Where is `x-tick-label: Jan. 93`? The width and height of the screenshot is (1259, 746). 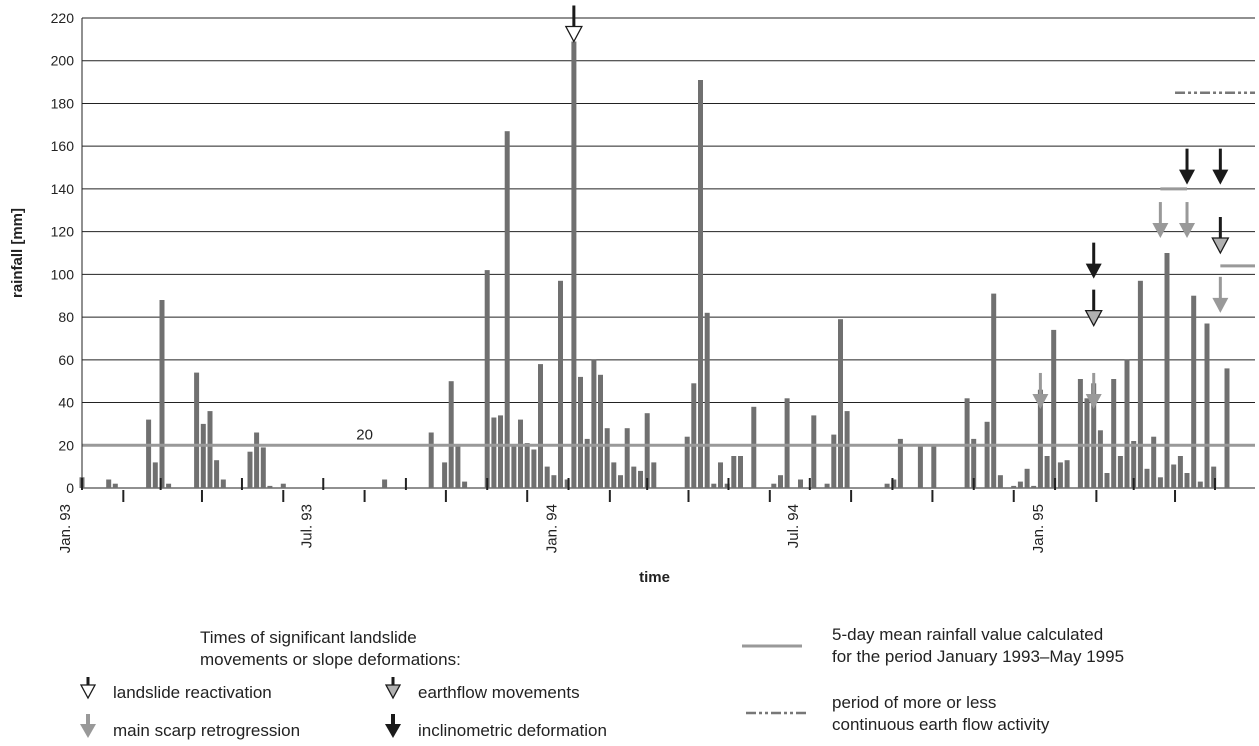 x-tick-label: Jan. 93 is located at coordinates (65, 528).